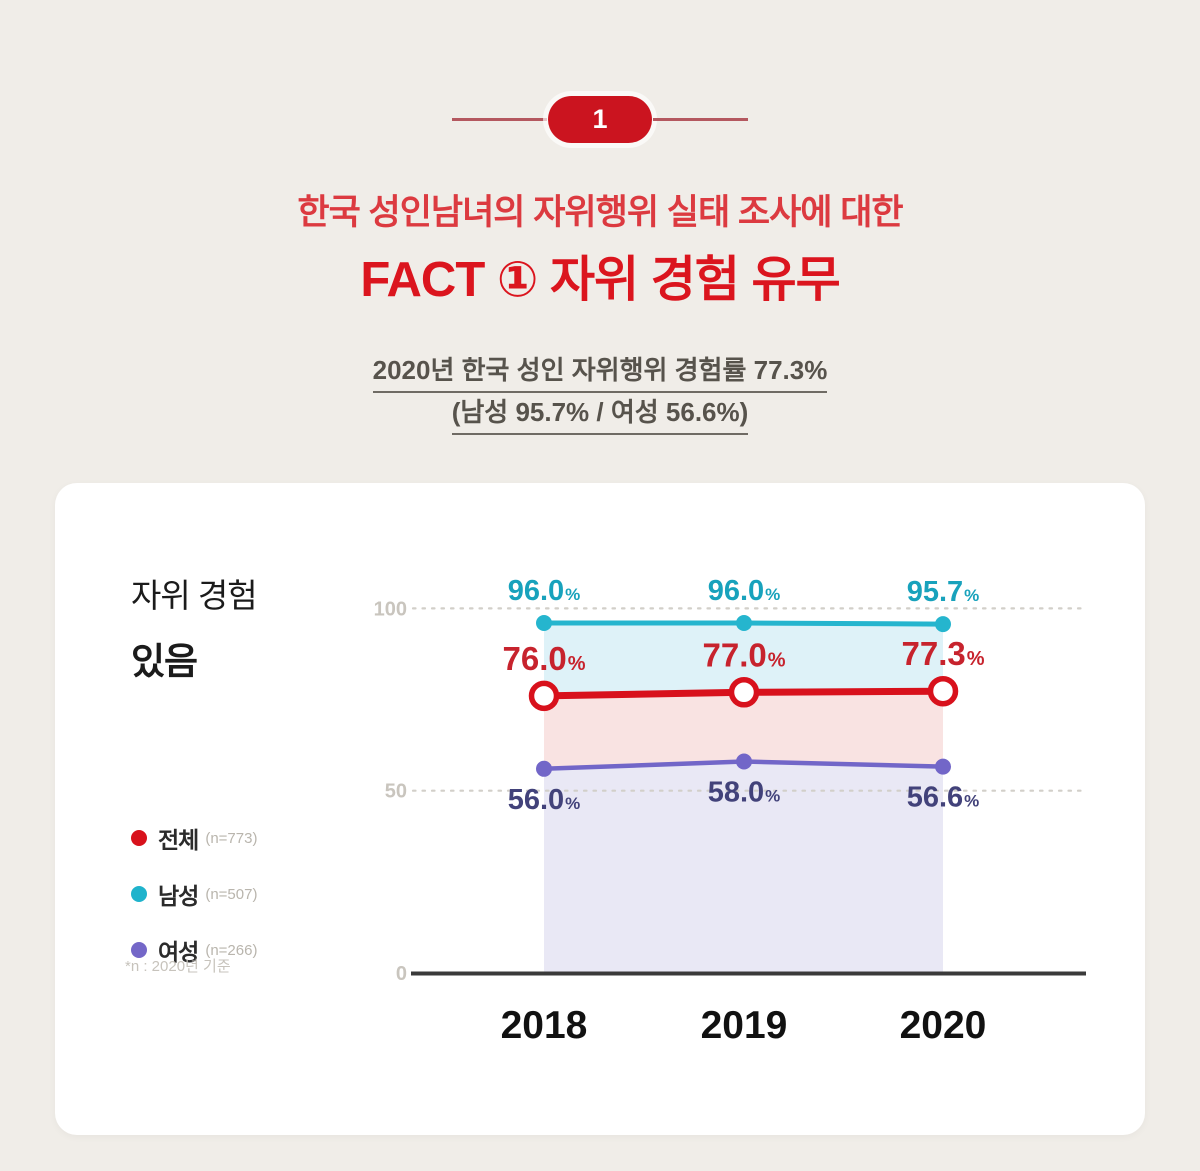 The height and width of the screenshot is (1171, 1200). I want to click on x-label-2020: 2020, so click(943, 1025).